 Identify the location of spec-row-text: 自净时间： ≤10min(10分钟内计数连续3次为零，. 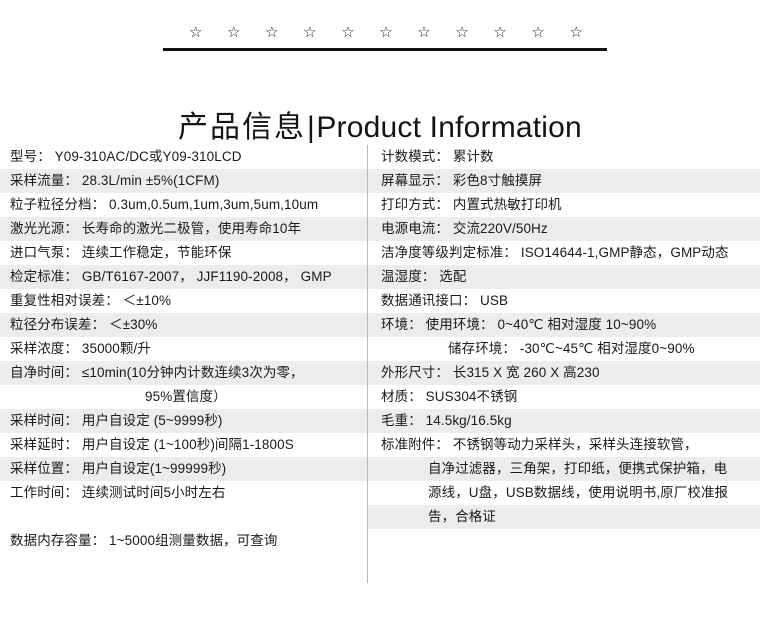
(157, 372).